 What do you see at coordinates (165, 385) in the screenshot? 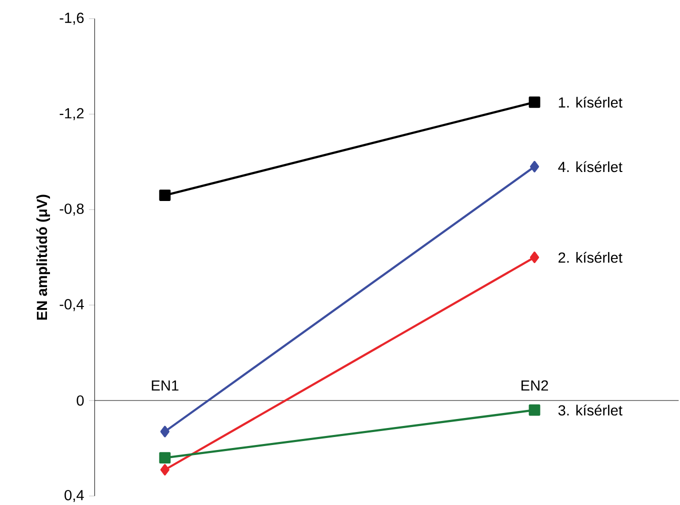
I see `x-tick-label: EN1` at bounding box center [165, 385].